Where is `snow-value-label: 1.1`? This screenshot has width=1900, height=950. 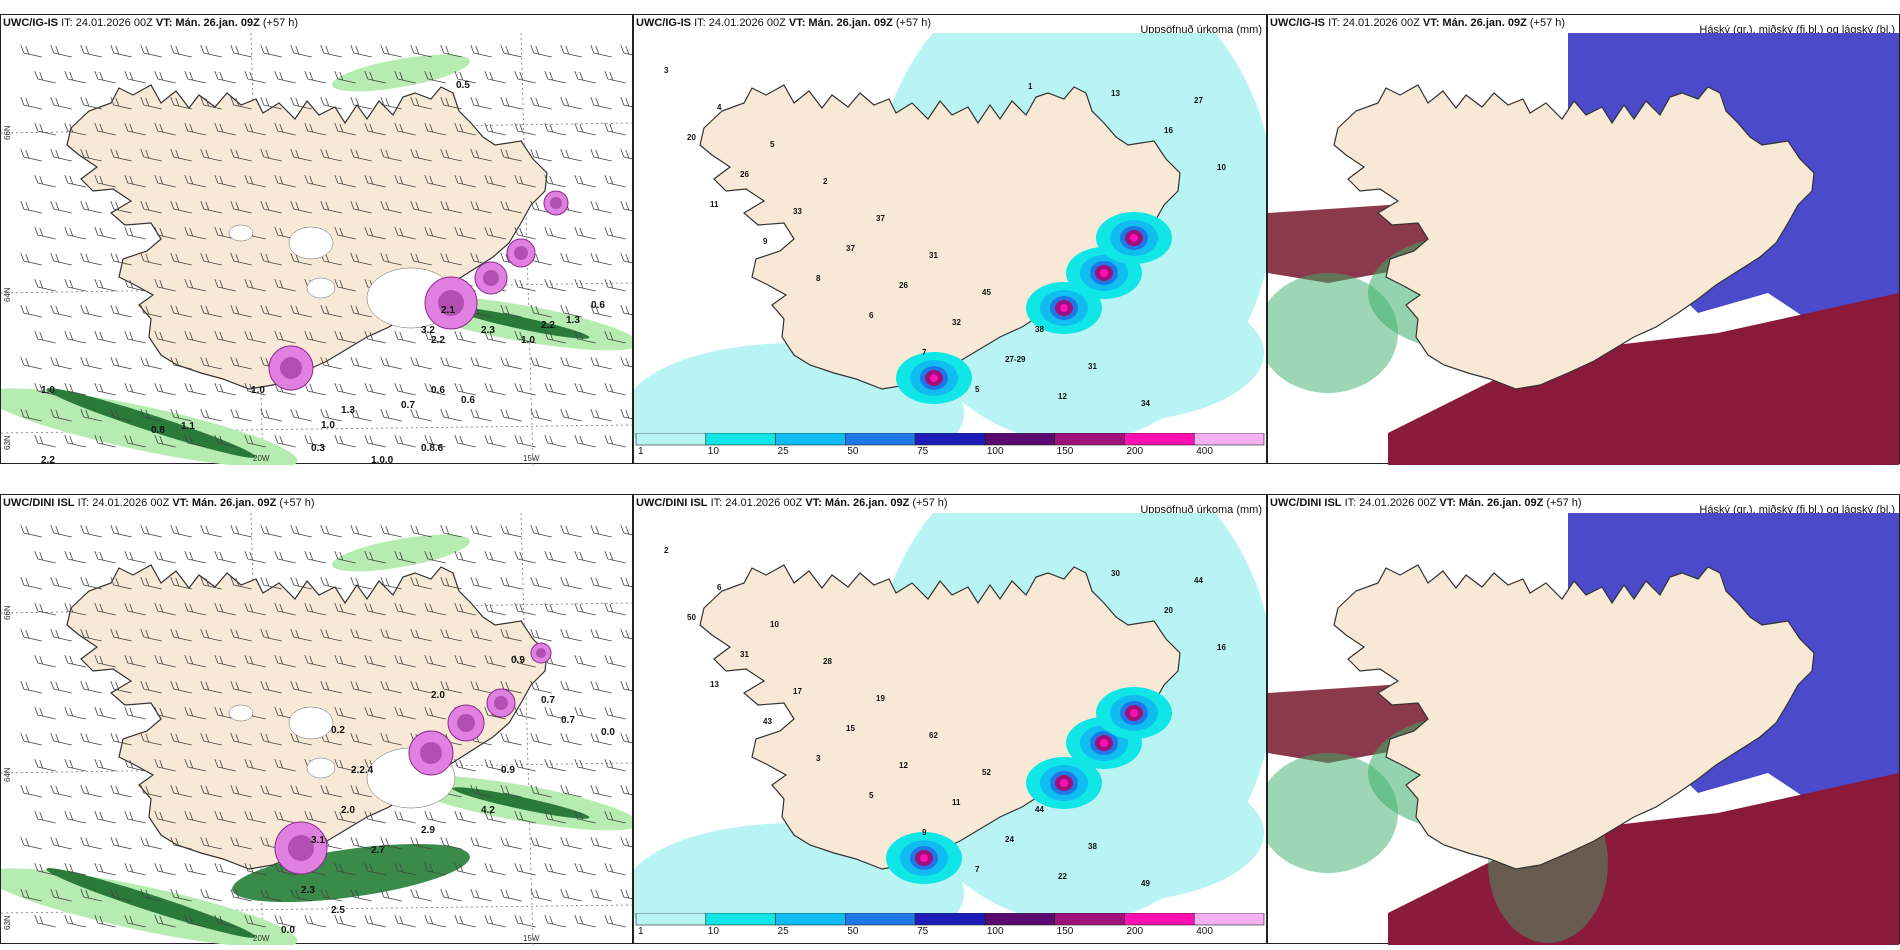 snow-value-label: 1.1 is located at coordinates (188, 426).